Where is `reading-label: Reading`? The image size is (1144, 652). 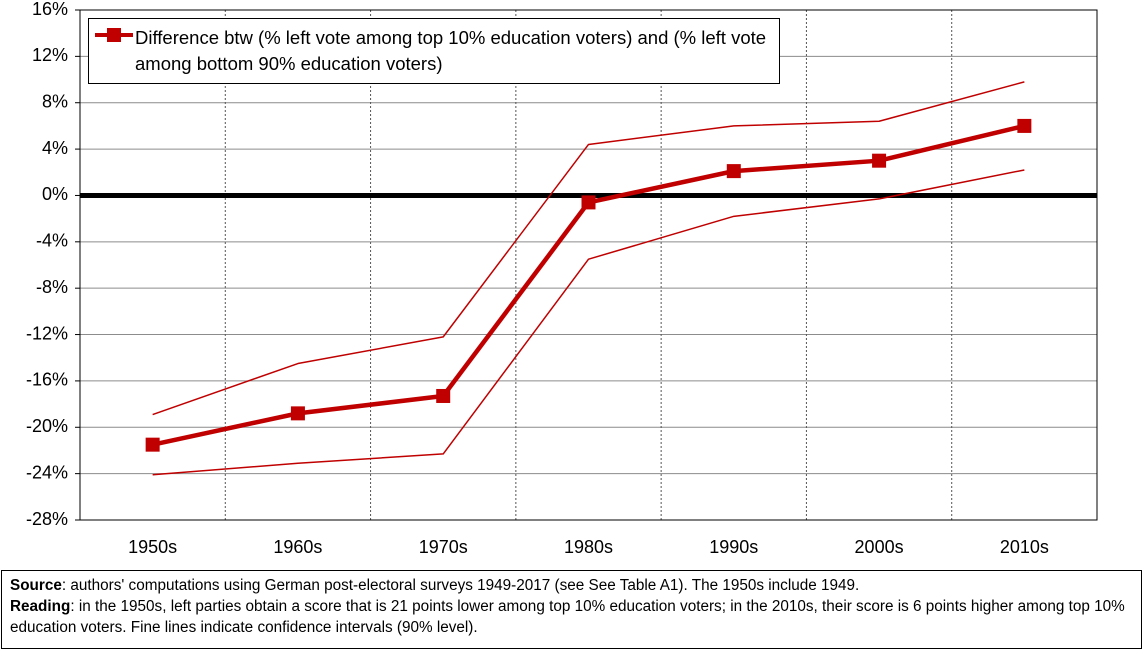
reading-label: Reading is located at coordinates (40, 606).